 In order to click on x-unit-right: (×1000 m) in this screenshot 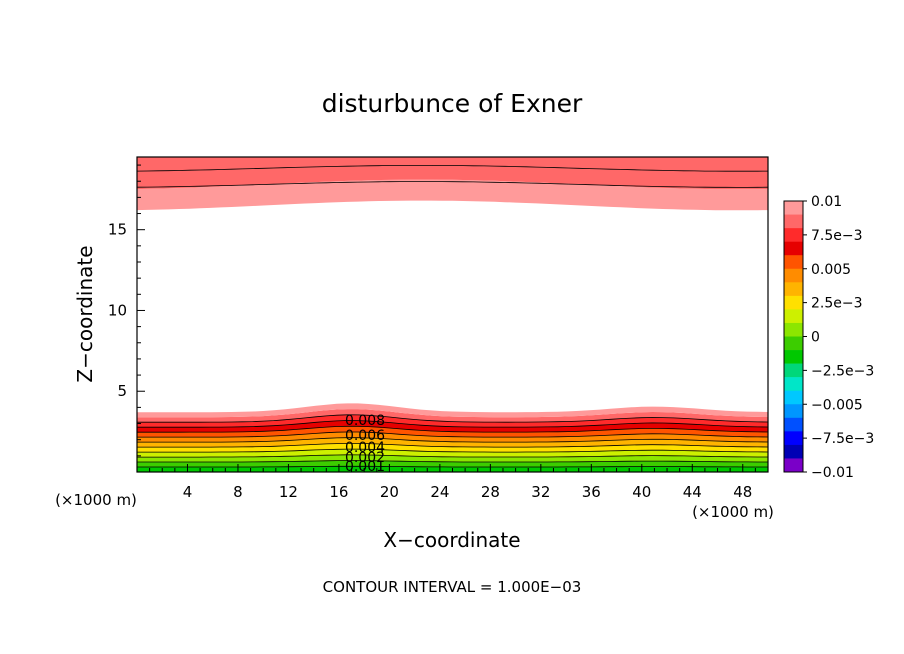, I will do `click(733, 512)`.